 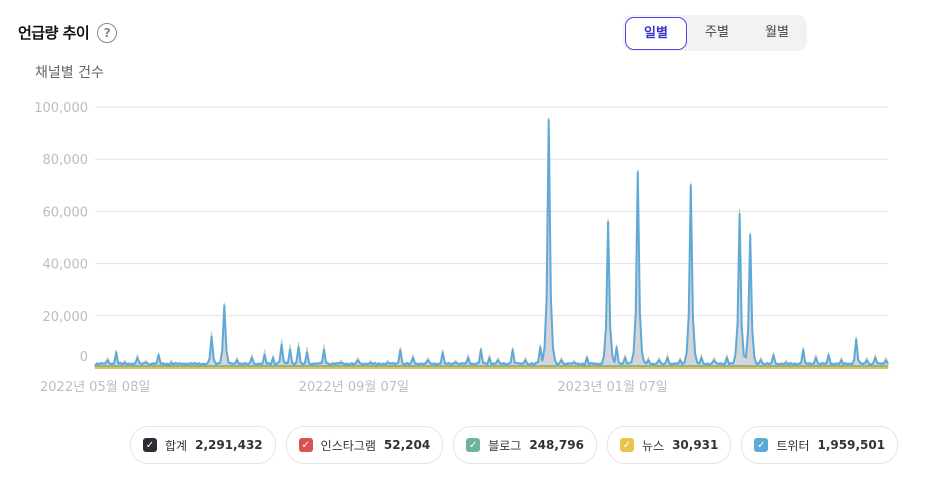 I want to click on y-tick-label: 40,000, so click(x=66, y=265).